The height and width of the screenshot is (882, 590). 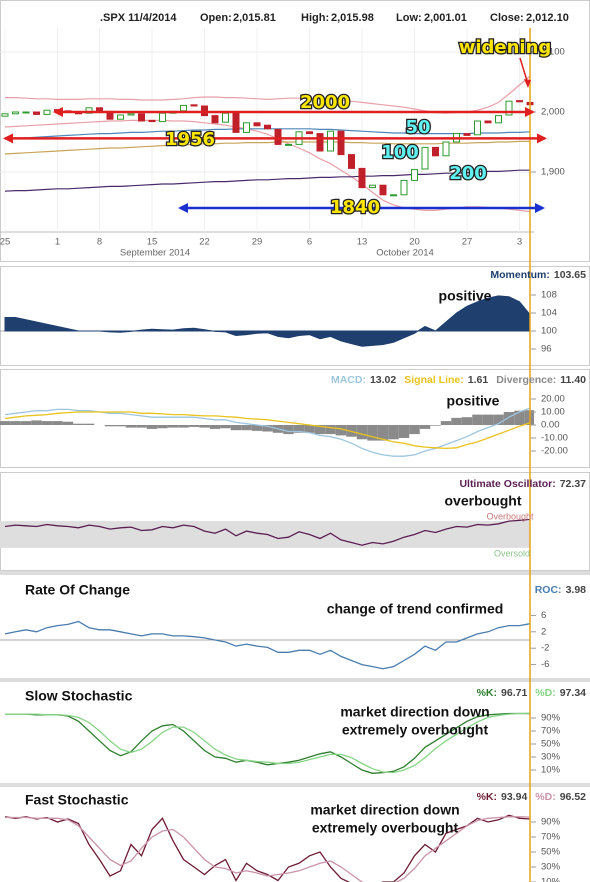 I want to click on panel-title: Rate Of Change, so click(x=77, y=590).